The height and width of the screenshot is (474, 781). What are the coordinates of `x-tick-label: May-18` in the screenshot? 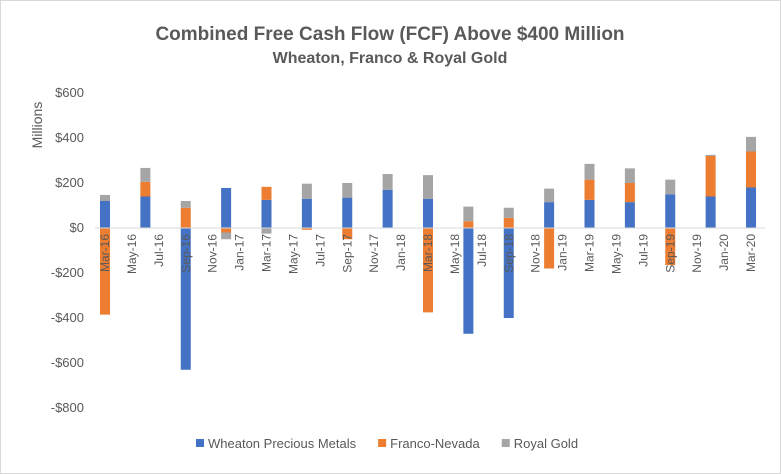 It's located at (455, 254).